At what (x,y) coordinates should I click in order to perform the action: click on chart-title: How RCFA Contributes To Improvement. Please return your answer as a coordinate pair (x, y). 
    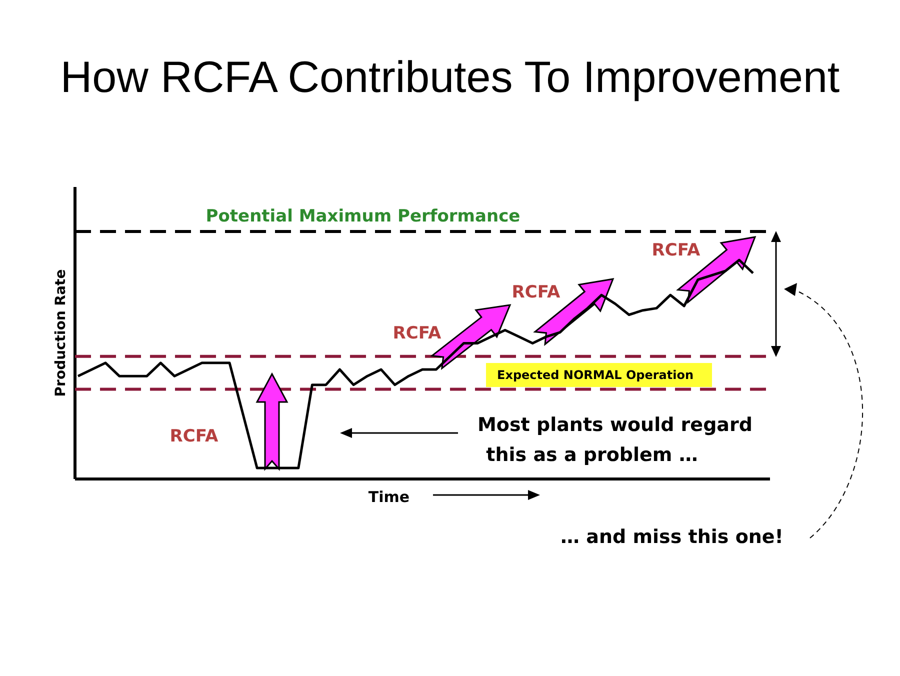
    Looking at the image, I should click on (450, 77).